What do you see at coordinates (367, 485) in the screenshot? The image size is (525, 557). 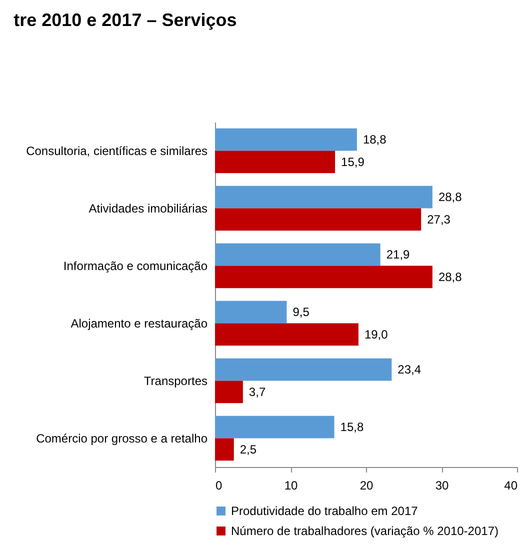 I see `x-tick-label: 20` at bounding box center [367, 485].